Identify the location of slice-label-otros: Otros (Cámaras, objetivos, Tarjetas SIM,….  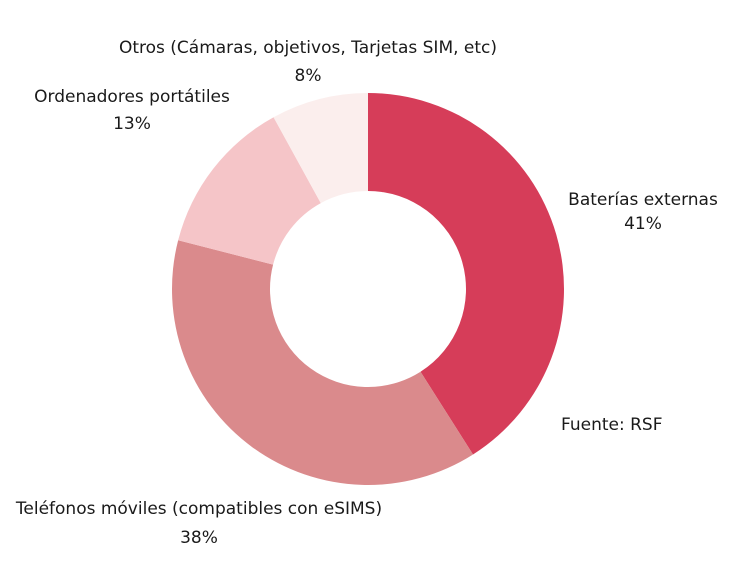
(308, 48).